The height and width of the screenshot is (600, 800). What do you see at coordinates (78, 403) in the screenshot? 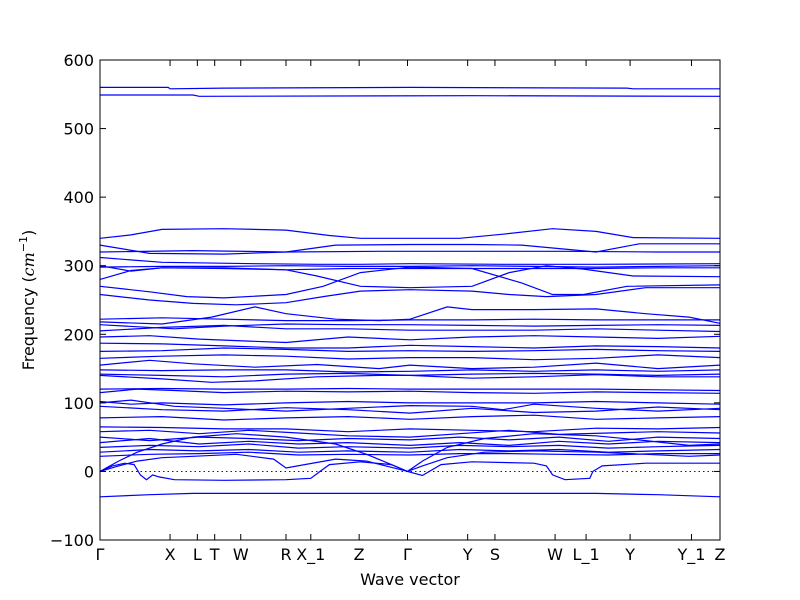
I see `y-tick-label-2: 100` at bounding box center [78, 403].